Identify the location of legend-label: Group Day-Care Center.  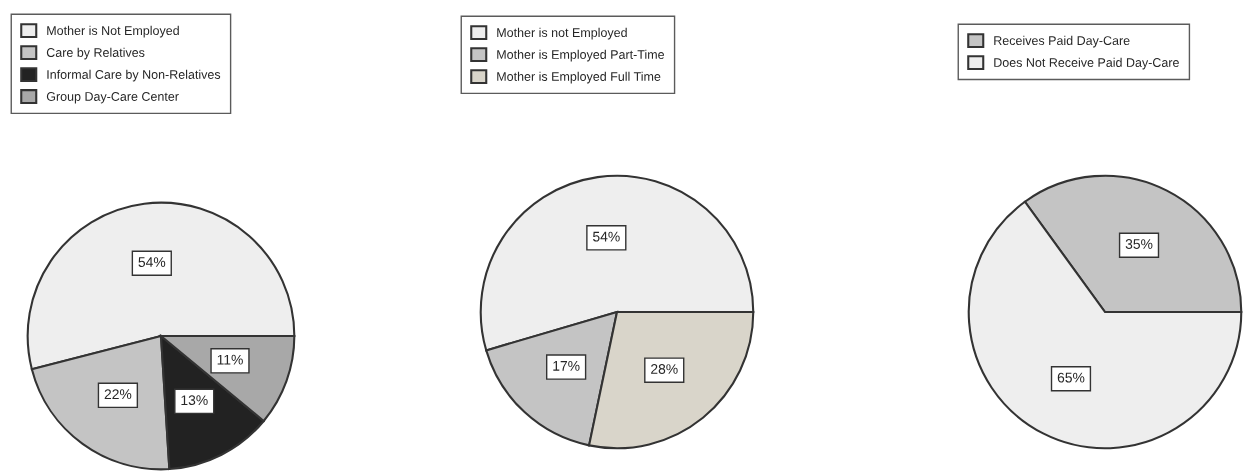
(112, 98).